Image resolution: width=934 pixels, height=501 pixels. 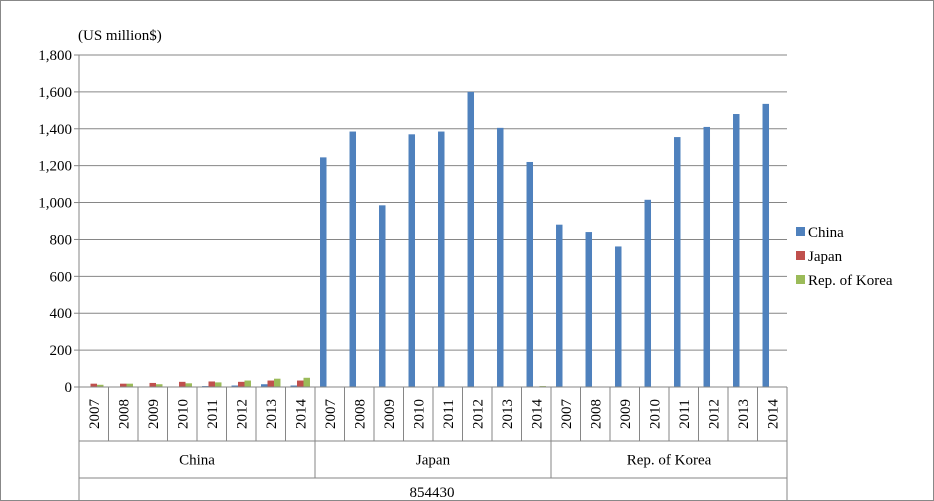 What do you see at coordinates (300, 383) in the screenshot?
I see `bar-japan-china-2014` at bounding box center [300, 383].